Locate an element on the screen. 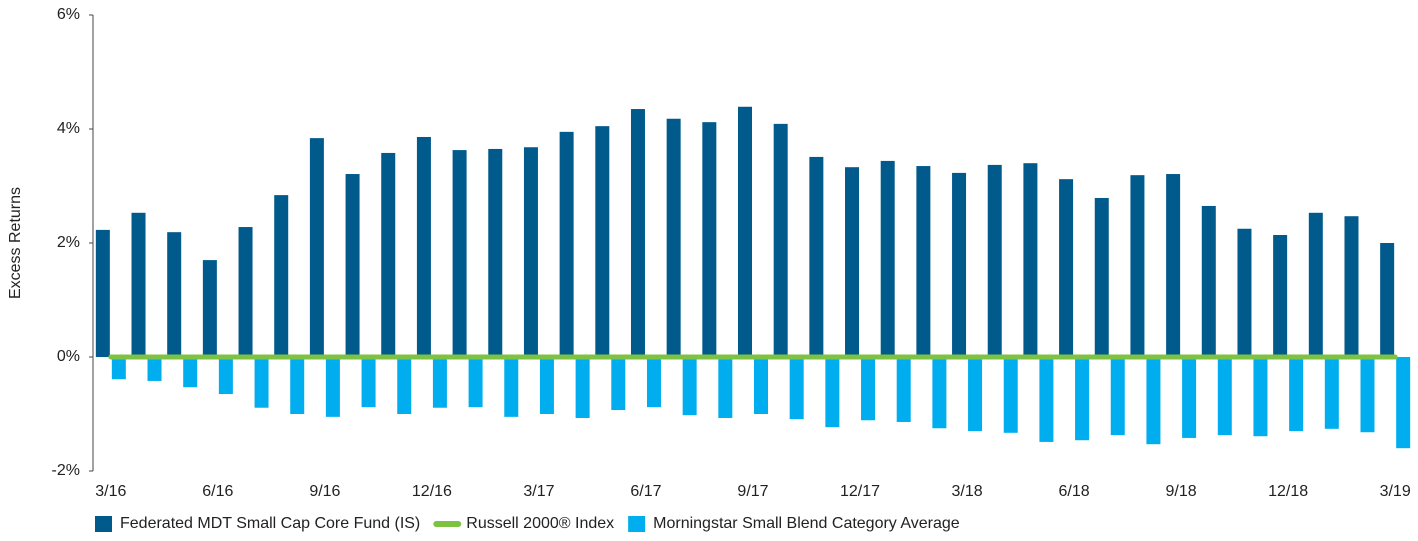 The image size is (1418, 541). y-tick-label: 2% is located at coordinates (68, 242).